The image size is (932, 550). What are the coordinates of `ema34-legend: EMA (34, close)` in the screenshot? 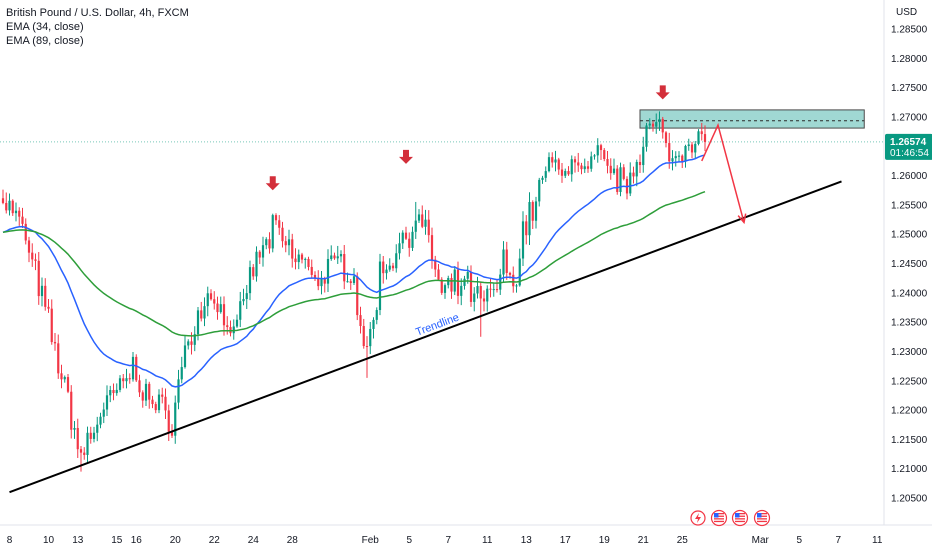 It's located at (45, 27).